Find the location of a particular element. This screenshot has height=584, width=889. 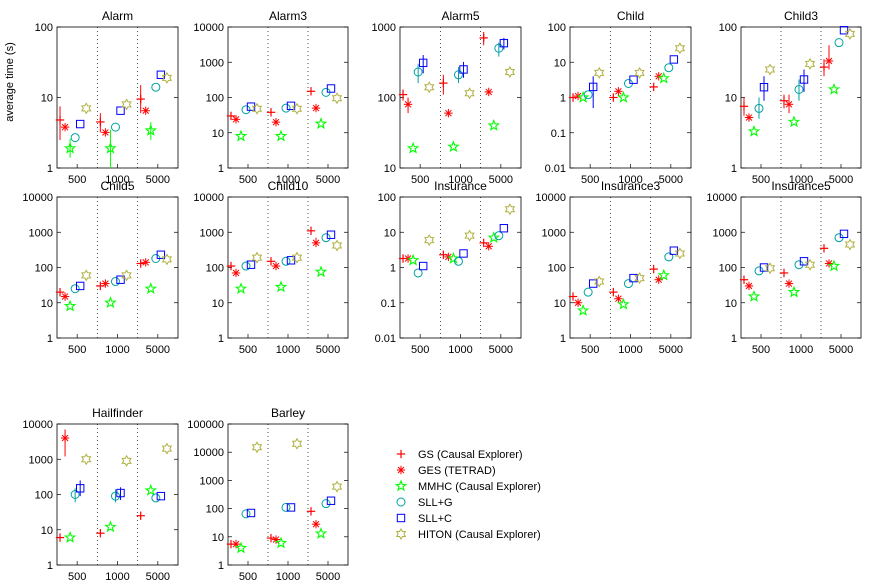

panel-alarm5: Alarm5 10 100 1000 500 1000 5000 is located at coordinates (446, 97).